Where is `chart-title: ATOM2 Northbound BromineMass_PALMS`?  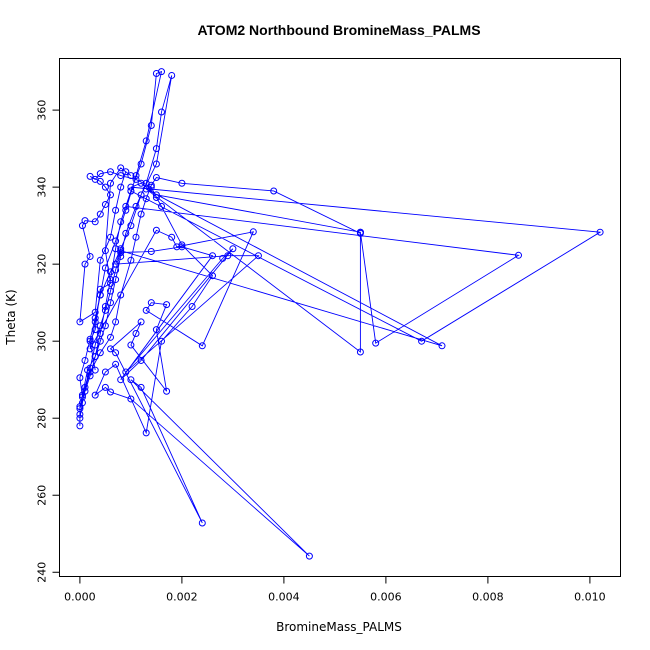
chart-title: ATOM2 Northbound BromineMass_PALMS is located at coordinates (338, 30).